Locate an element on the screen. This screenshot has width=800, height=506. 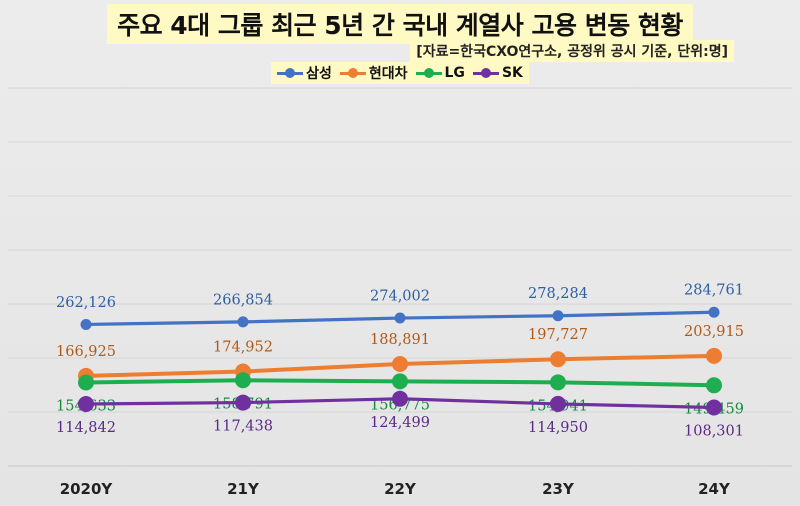
legend-item-lg: LG is located at coordinates (440, 73).